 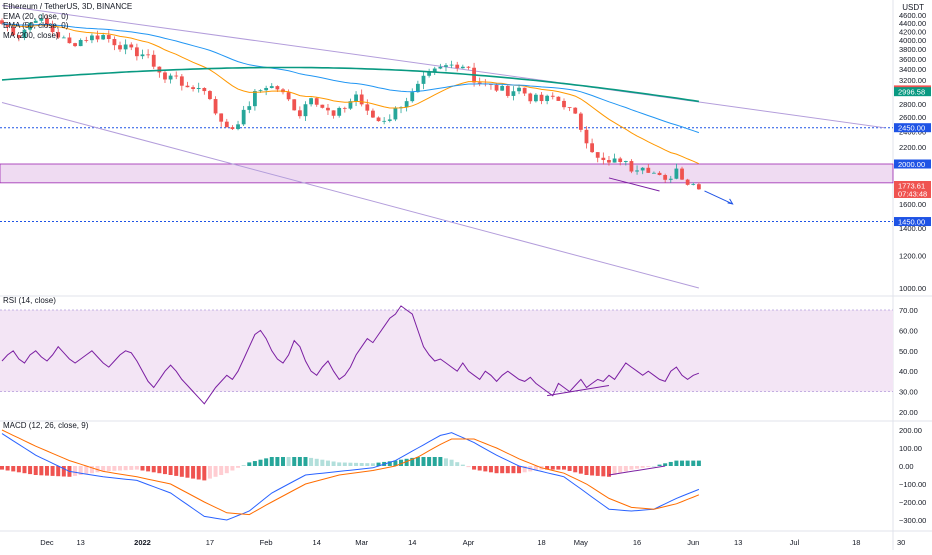 What do you see at coordinates (578, 390) in the screenshot?
I see `rsi-divergence-line` at bounding box center [578, 390].